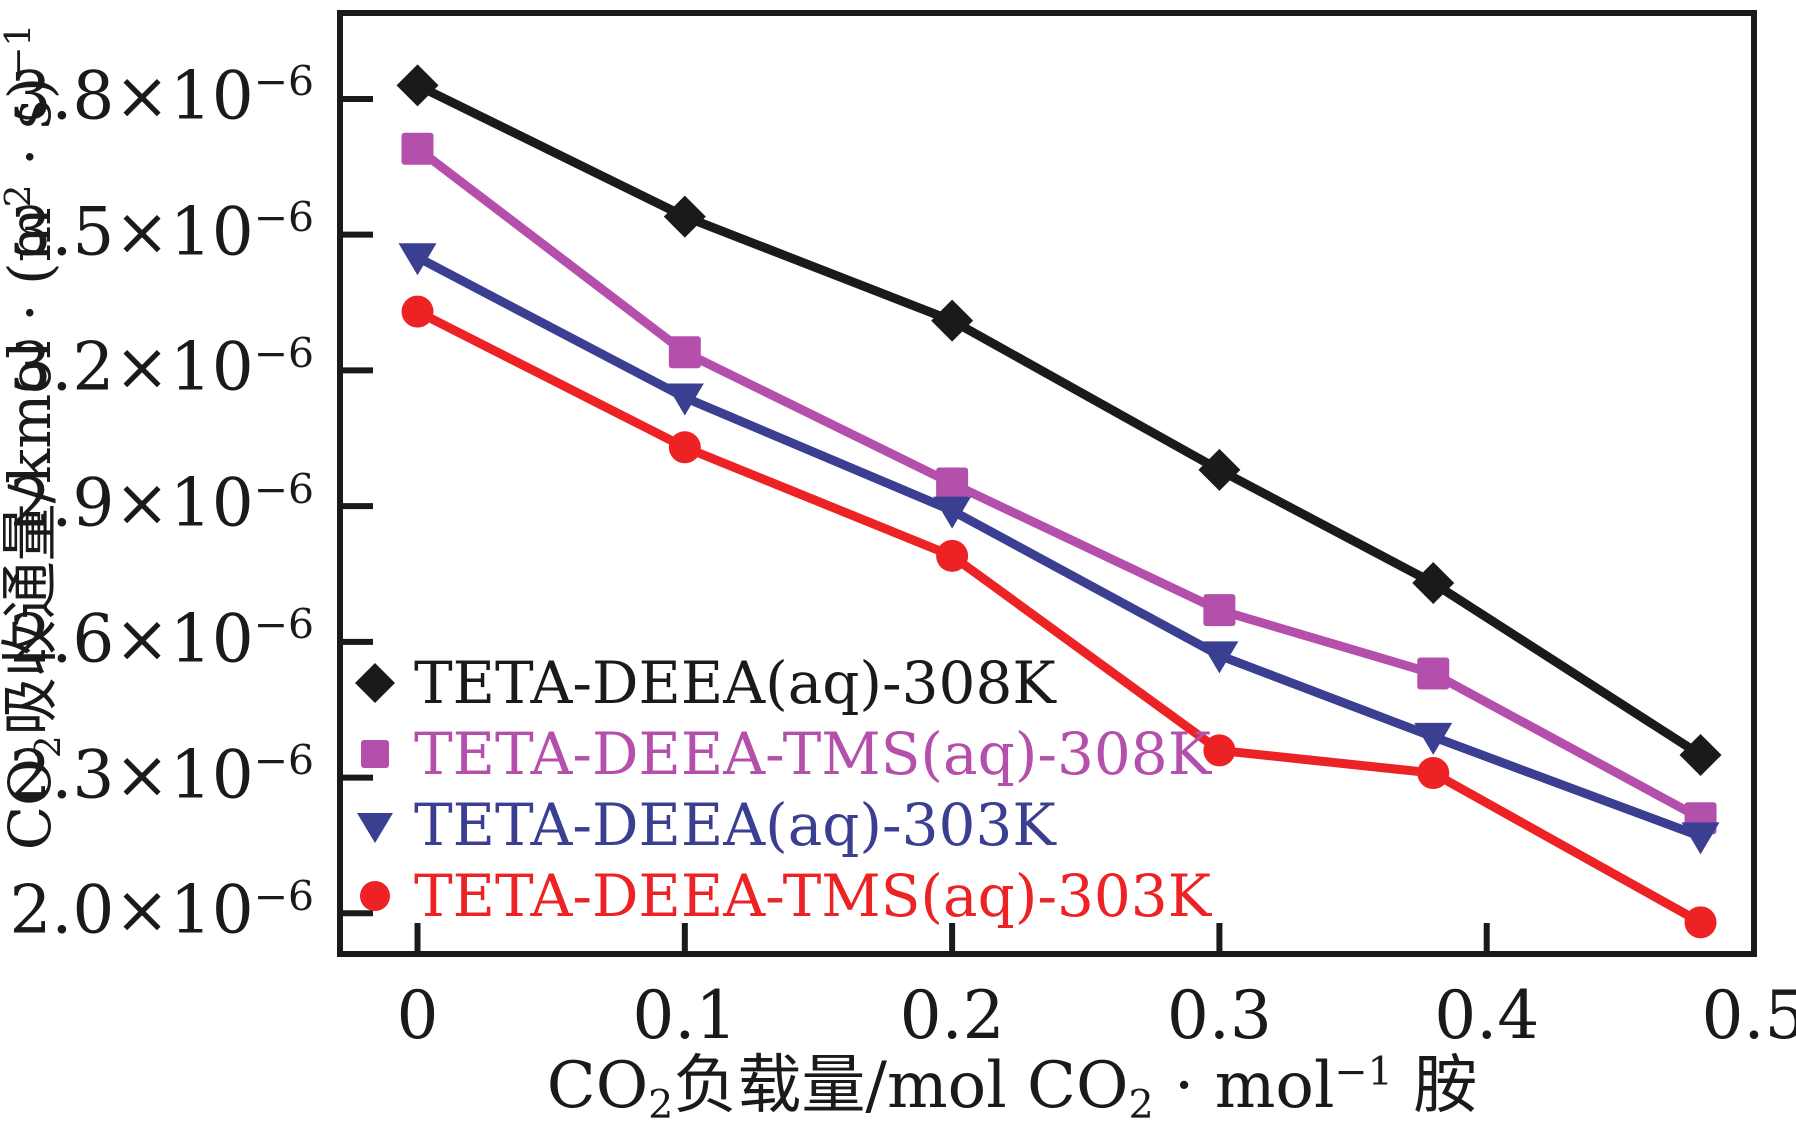 The width and height of the screenshot is (1796, 1121). What do you see at coordinates (34, 437) in the screenshot?
I see `y-axis-label: CO2吸收通量/kmol · (m2 · s)−1` at bounding box center [34, 437].